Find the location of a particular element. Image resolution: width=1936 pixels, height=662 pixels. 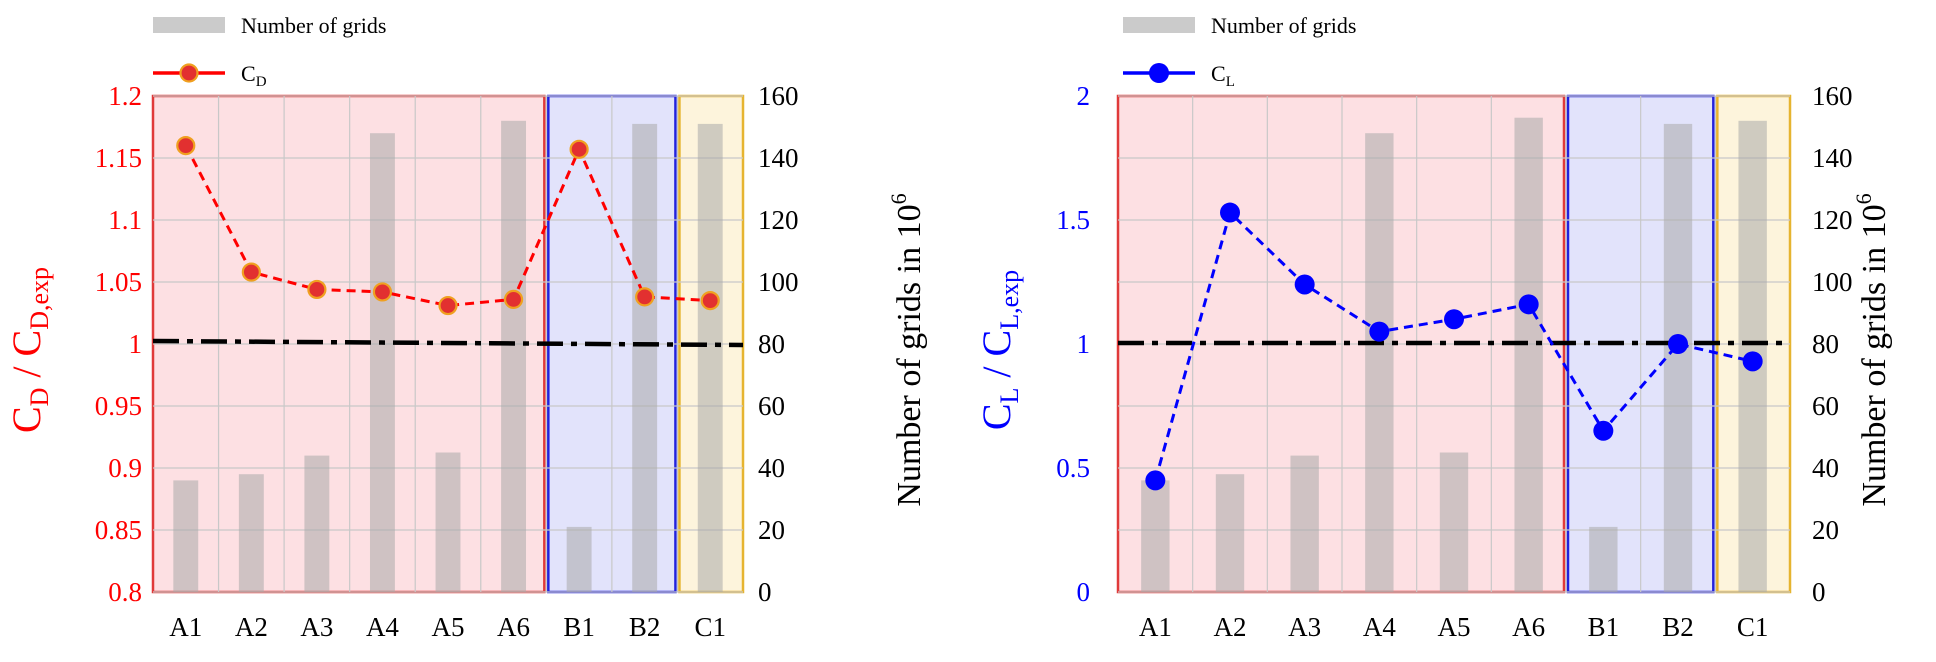

left-axis-title: CL / CL,exp is located at coordinates (999, 350).